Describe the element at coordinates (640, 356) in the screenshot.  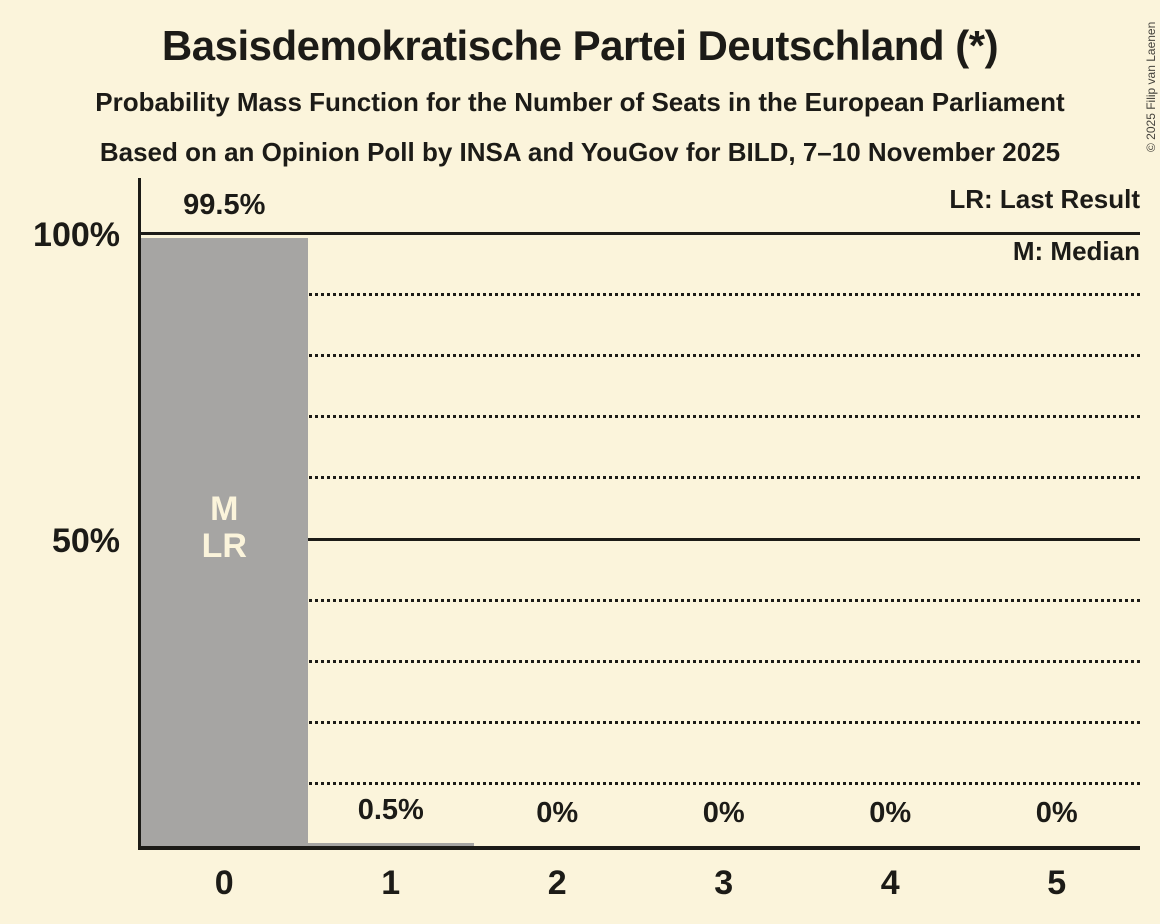
I see `gridline-80pct` at that location.